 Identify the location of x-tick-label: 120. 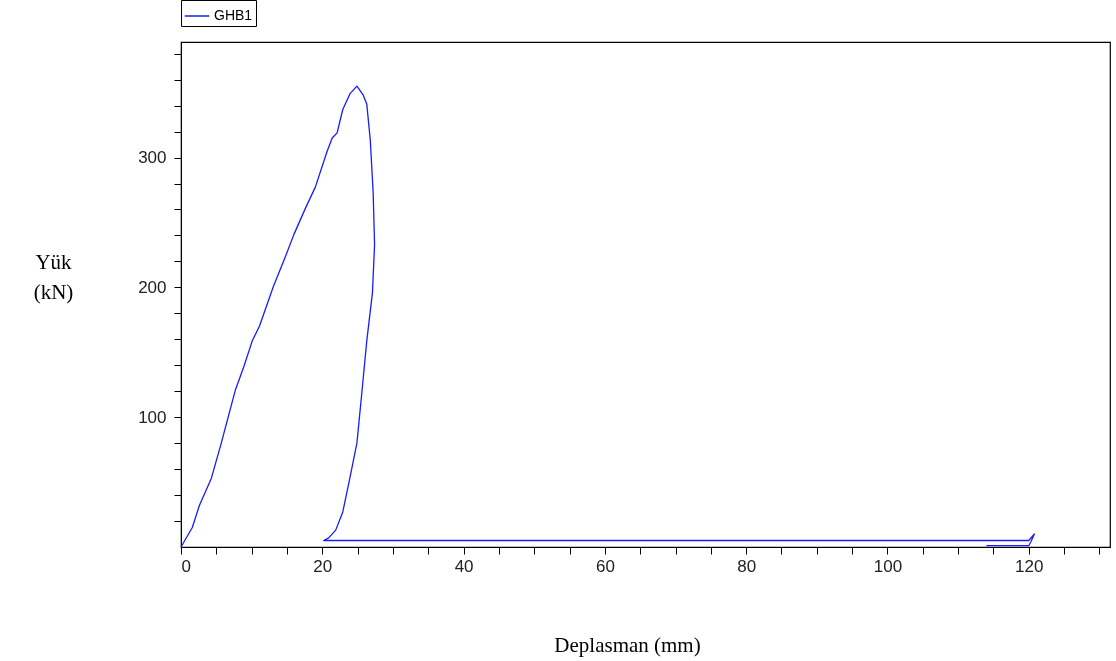
(1029, 566).